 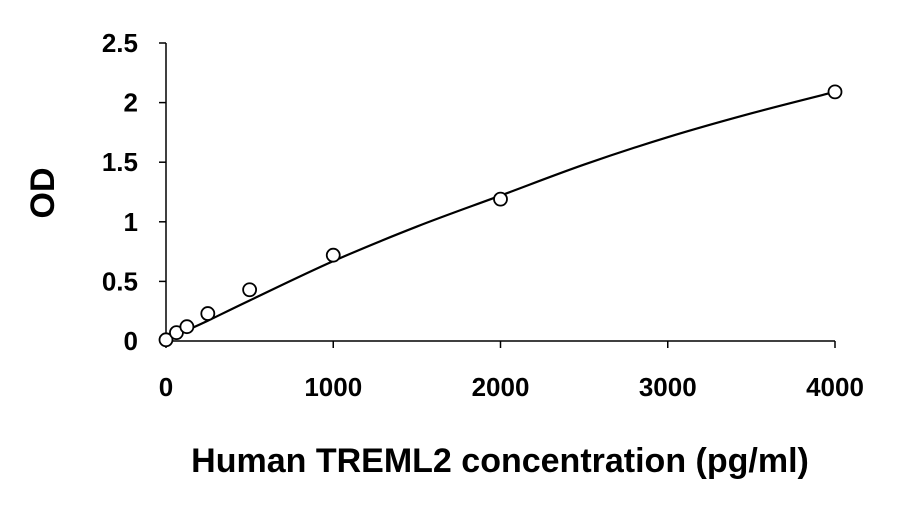 I want to click on x-tick-label: 2000, so click(x=501, y=387).